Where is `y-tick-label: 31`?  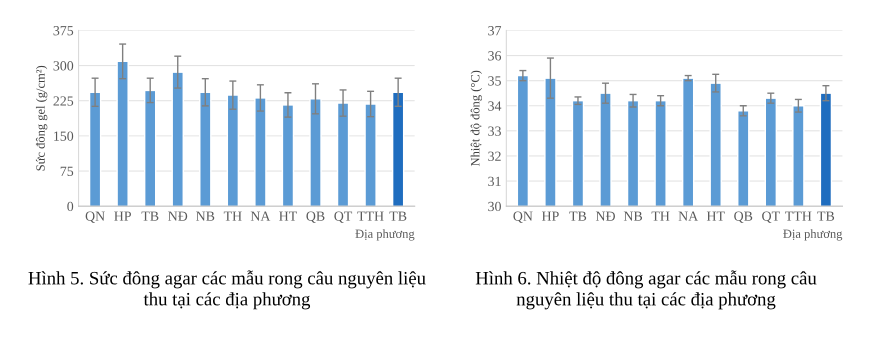
y-tick-label: 31 is located at coordinates (494, 181).